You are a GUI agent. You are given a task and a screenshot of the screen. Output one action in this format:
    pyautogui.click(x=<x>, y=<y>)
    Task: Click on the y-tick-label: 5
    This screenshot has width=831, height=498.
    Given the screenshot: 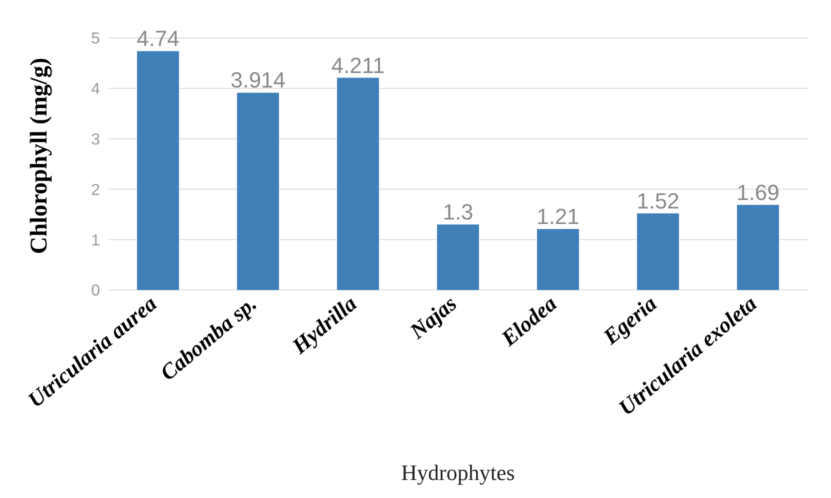 What is the action you would take?
    pyautogui.click(x=95, y=39)
    